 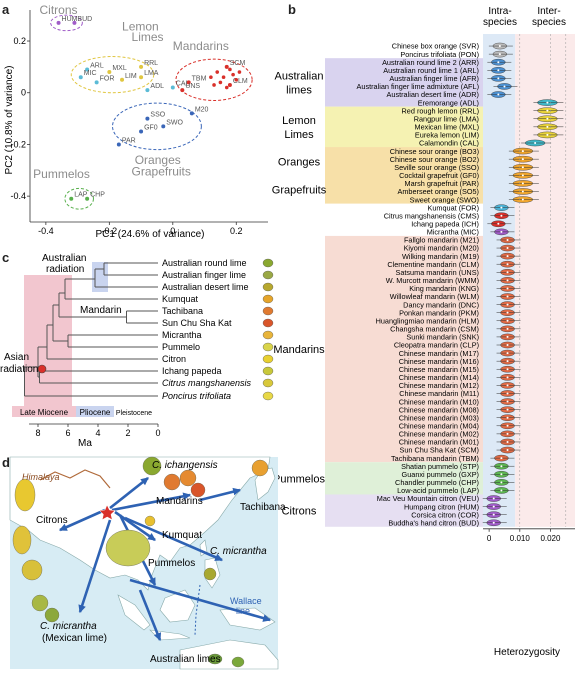 I want to click on pca-point-label: MXL, so click(x=119, y=68).